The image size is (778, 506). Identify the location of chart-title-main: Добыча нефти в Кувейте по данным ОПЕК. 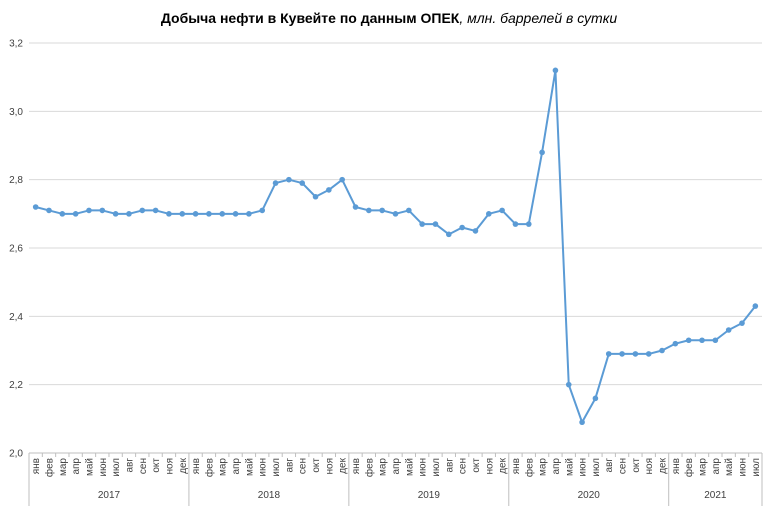
(310, 18).